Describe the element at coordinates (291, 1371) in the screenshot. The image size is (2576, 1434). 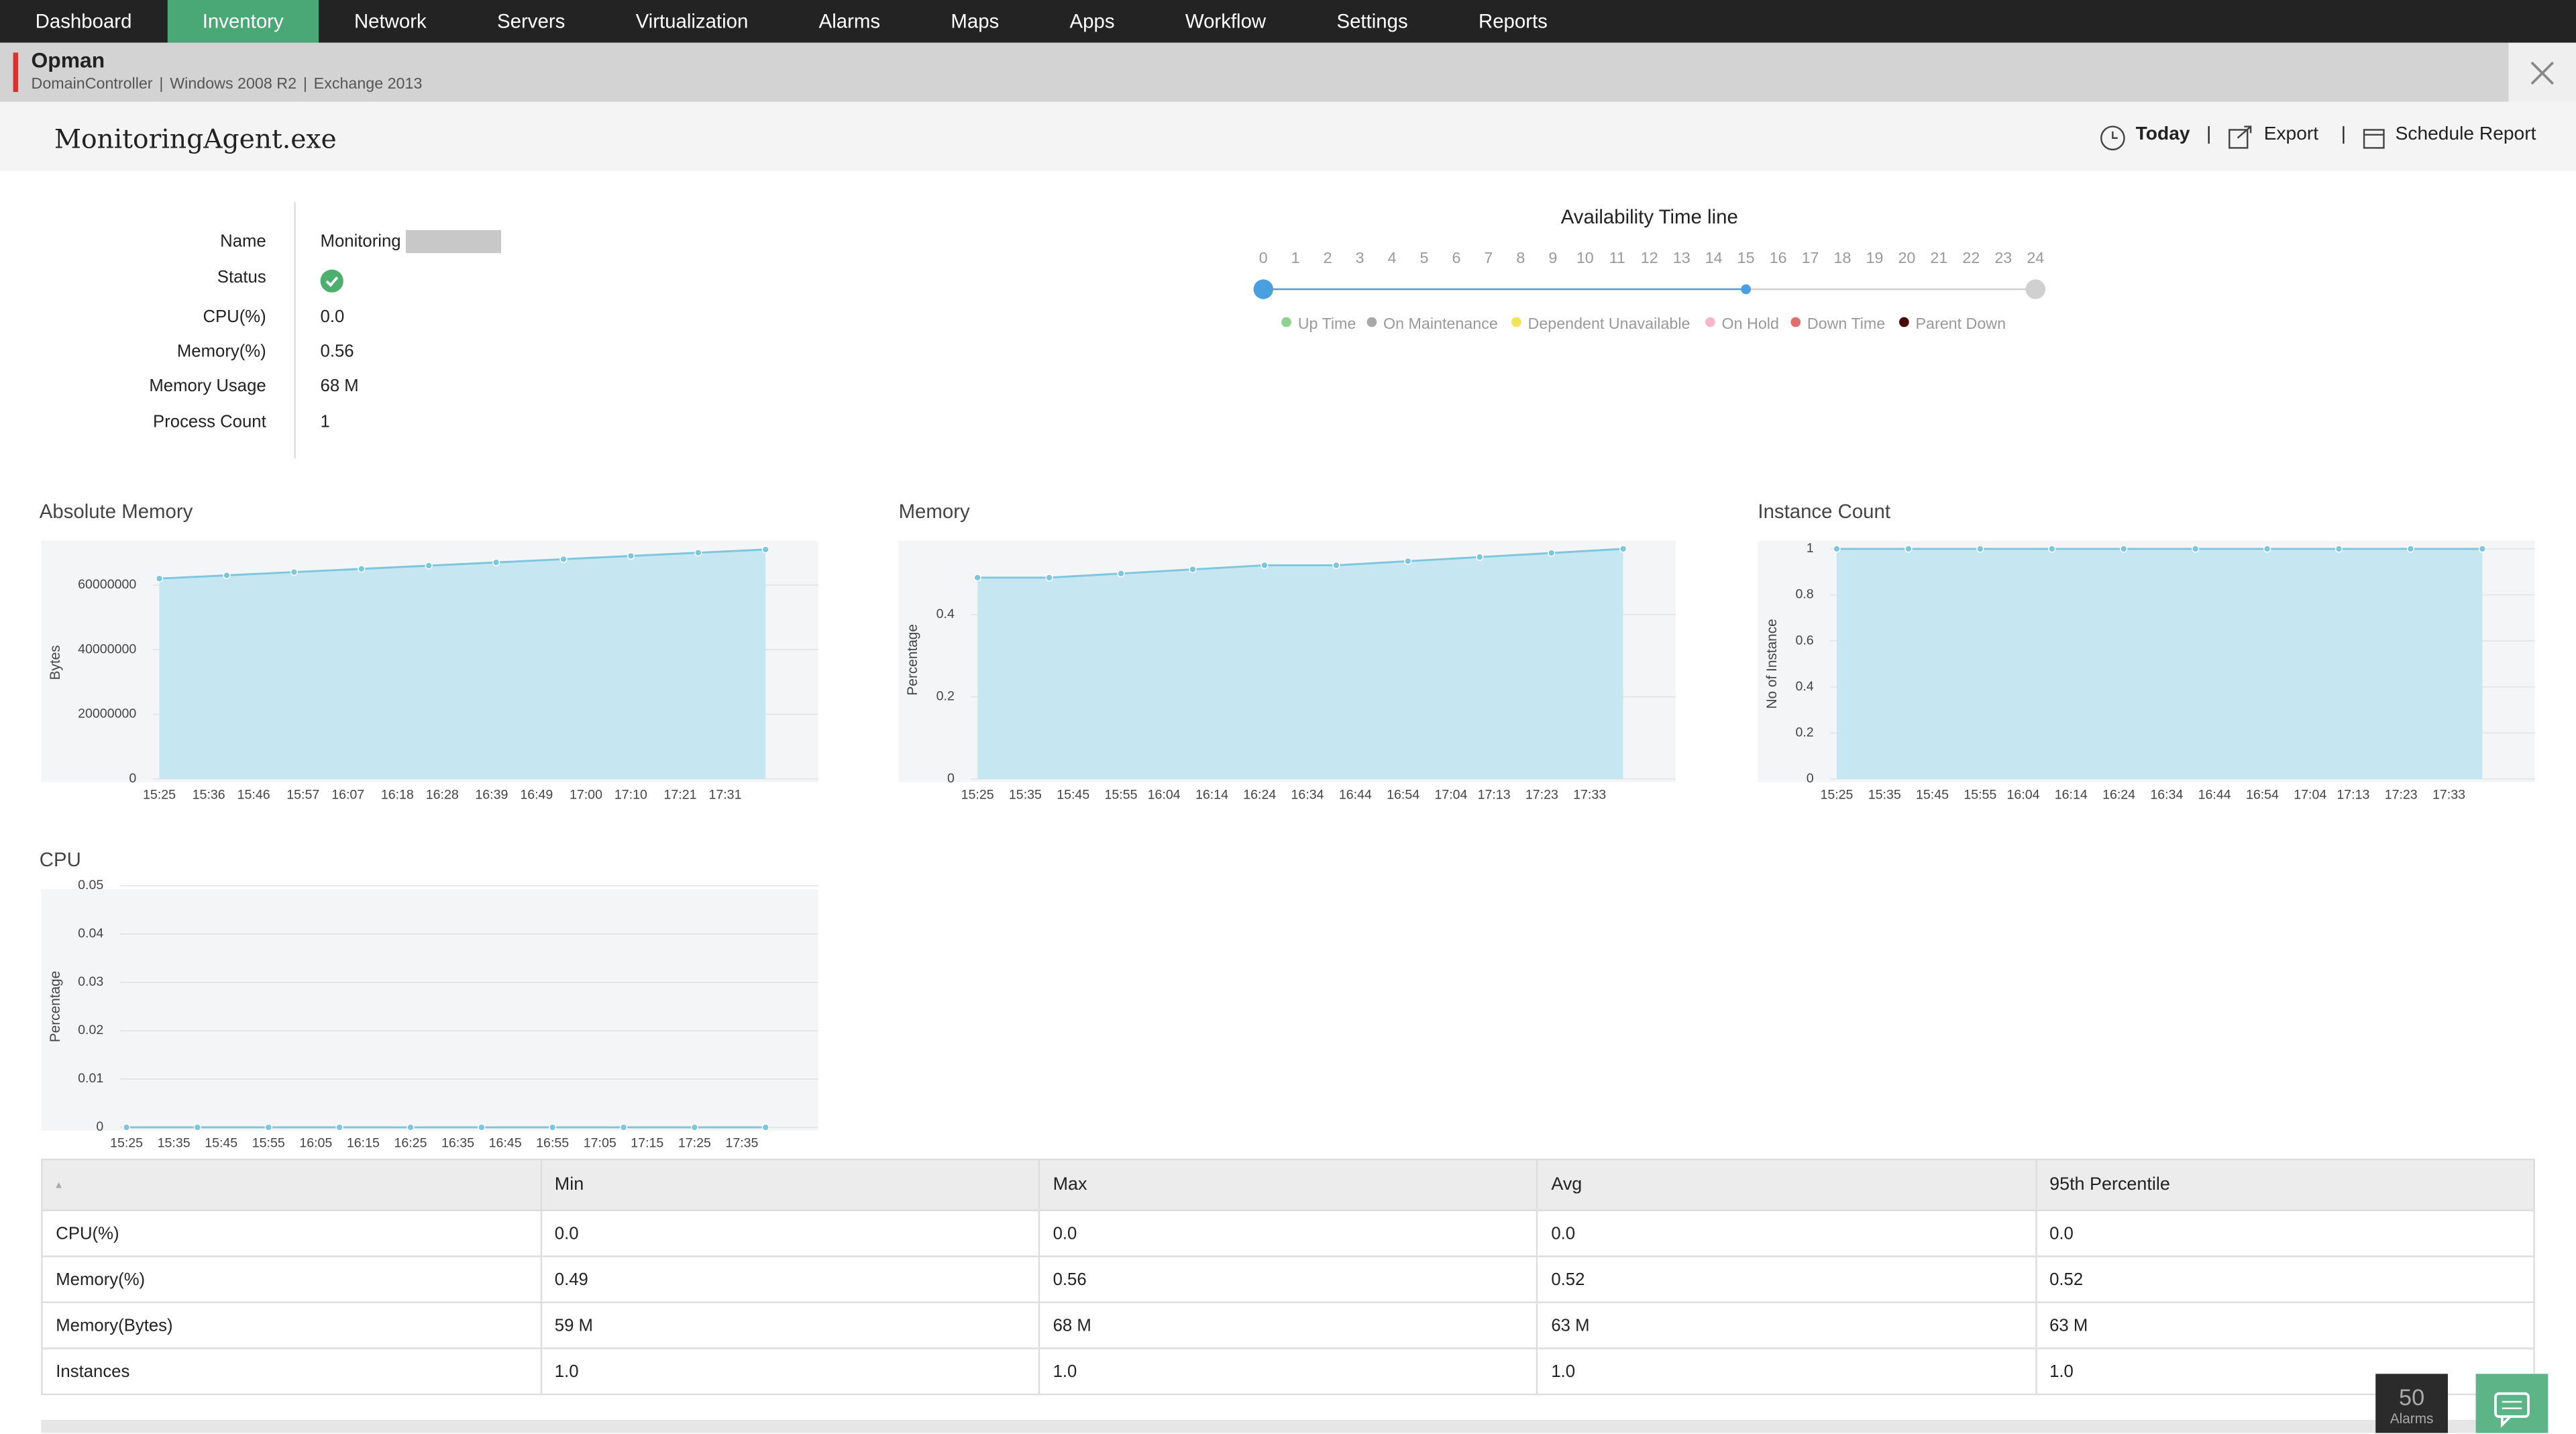
I see `row-label: Instances` at that location.